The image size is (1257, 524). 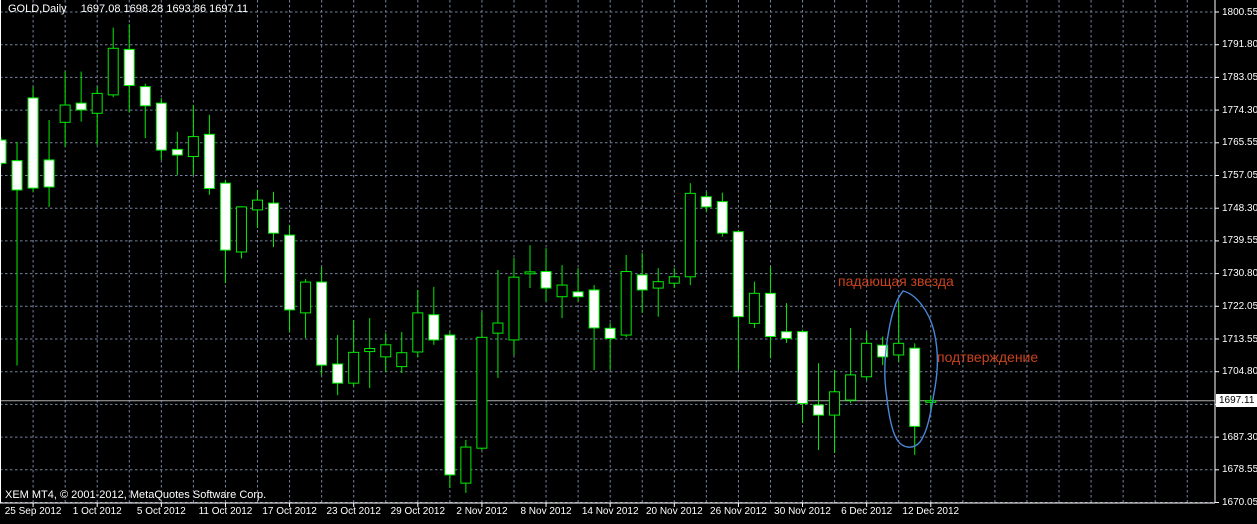 What do you see at coordinates (896, 281) in the screenshot?
I see `annotation-shooting-star: падающая звезда` at bounding box center [896, 281].